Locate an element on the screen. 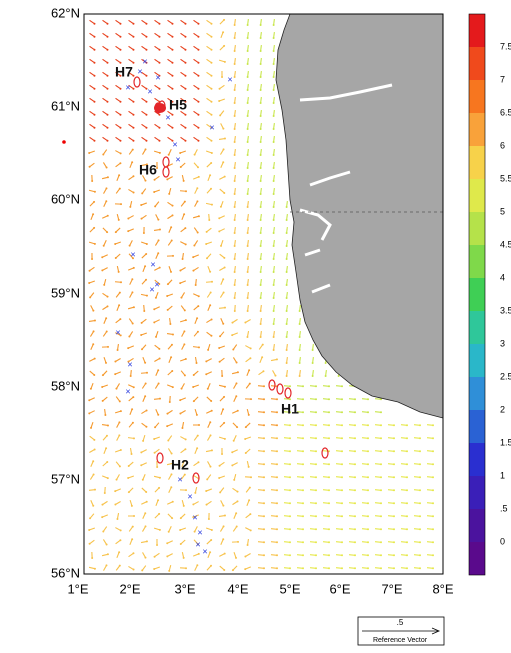  colorbar-label: 5 is located at coordinates (502, 211).